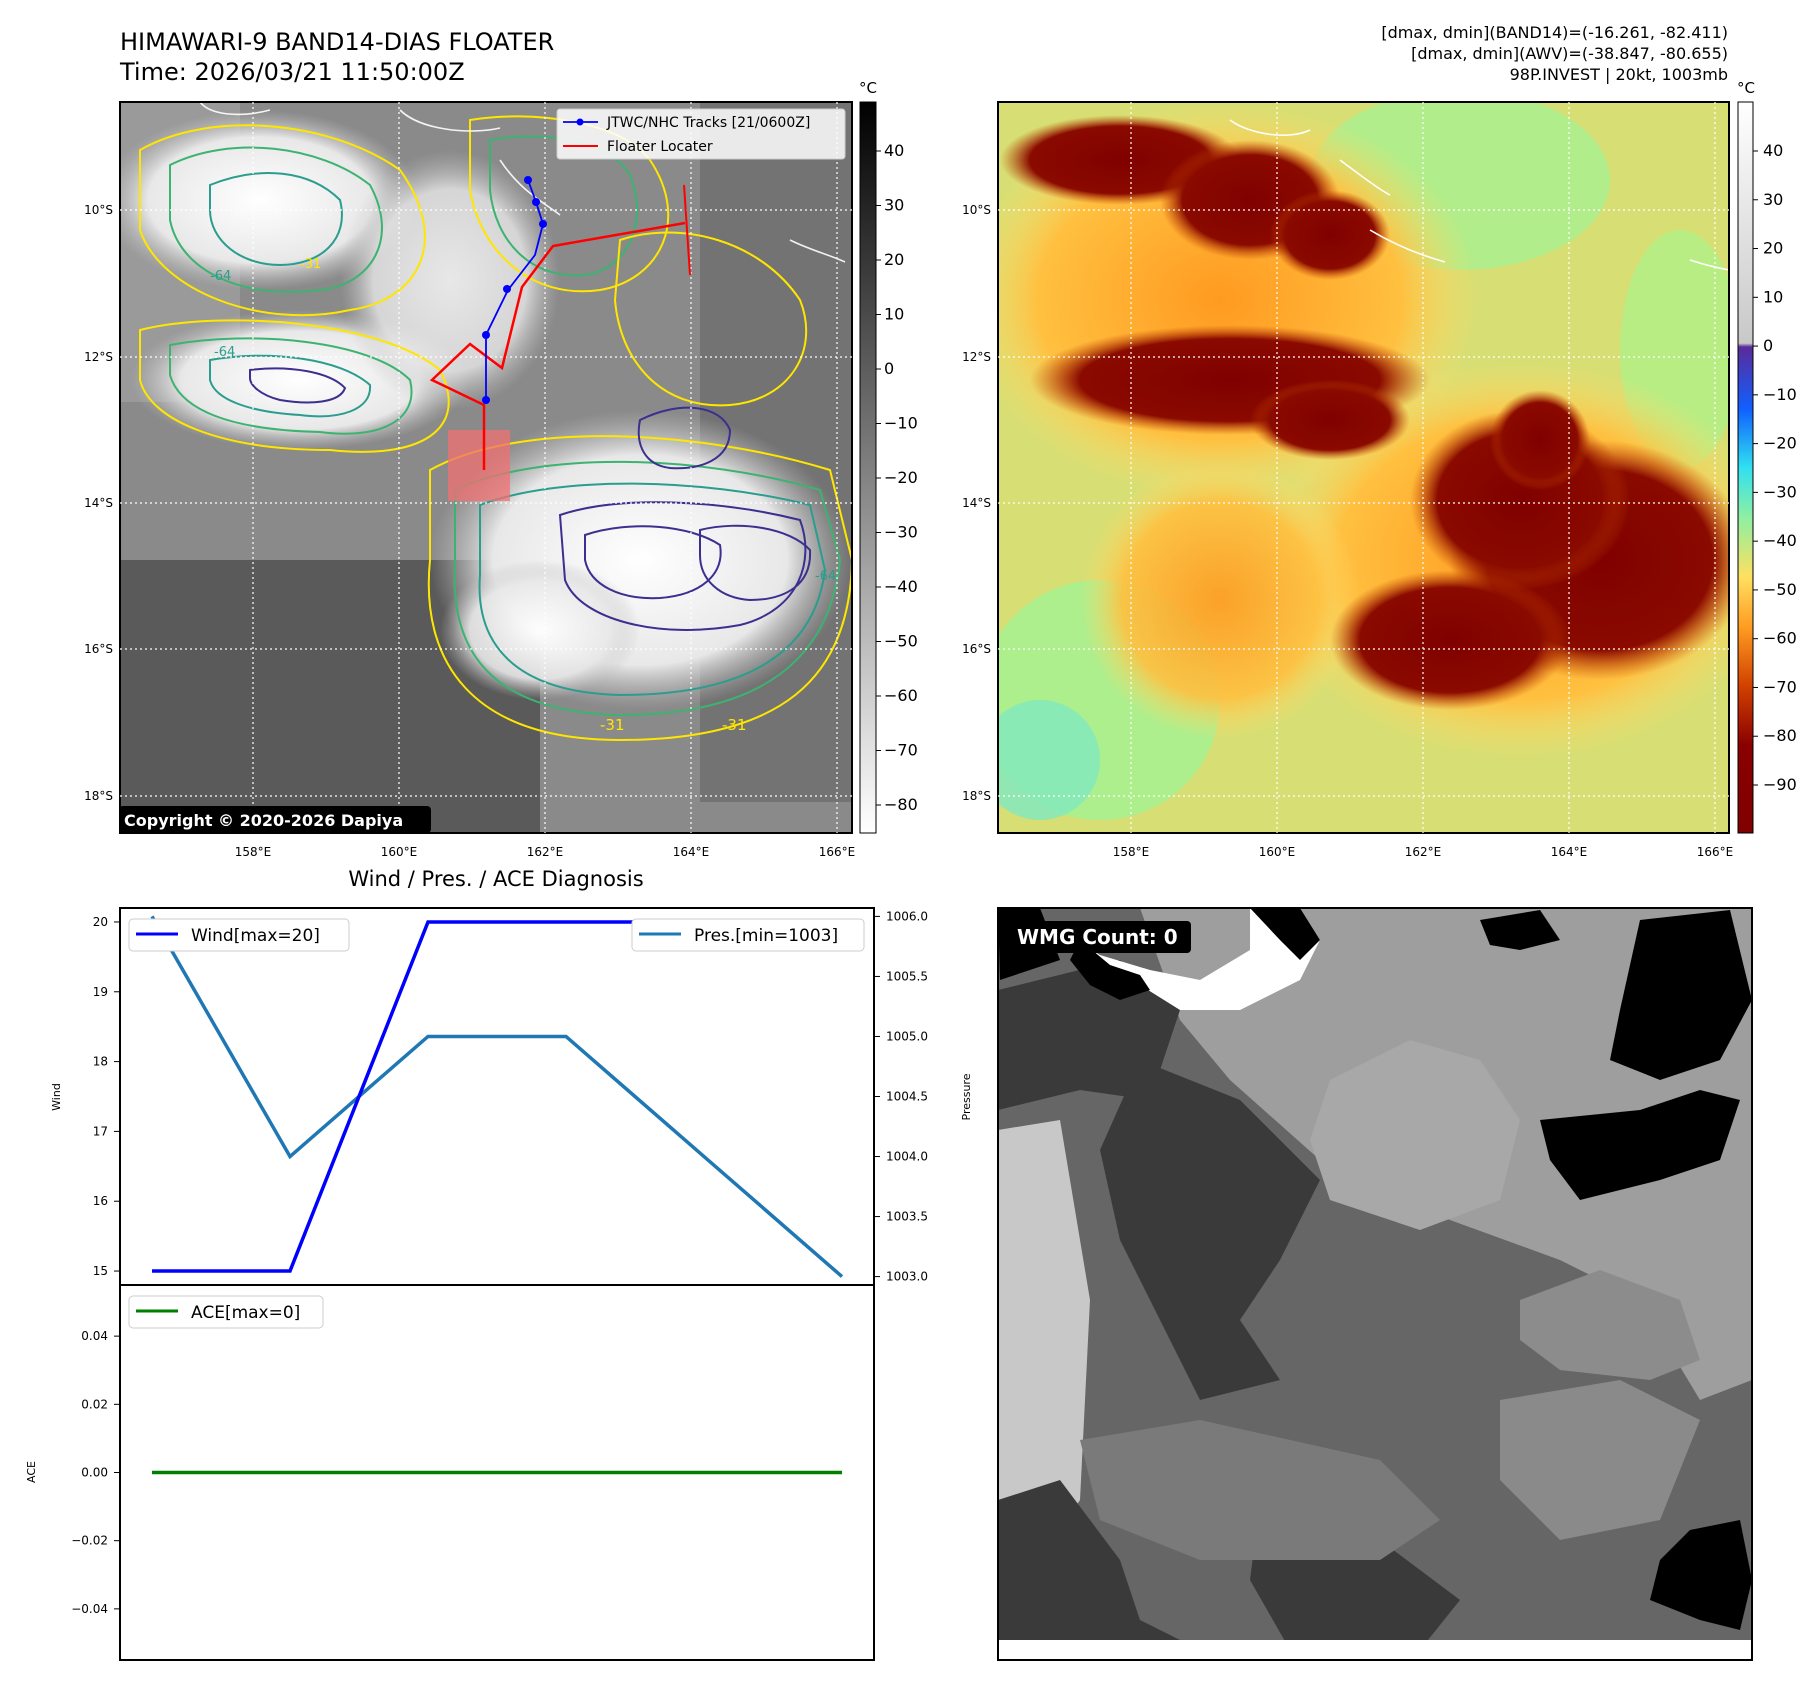 This screenshot has width=1813, height=1690. Describe the element at coordinates (907, 1097) in the screenshot. I see `pressure-tick-label: 1004.5` at that location.